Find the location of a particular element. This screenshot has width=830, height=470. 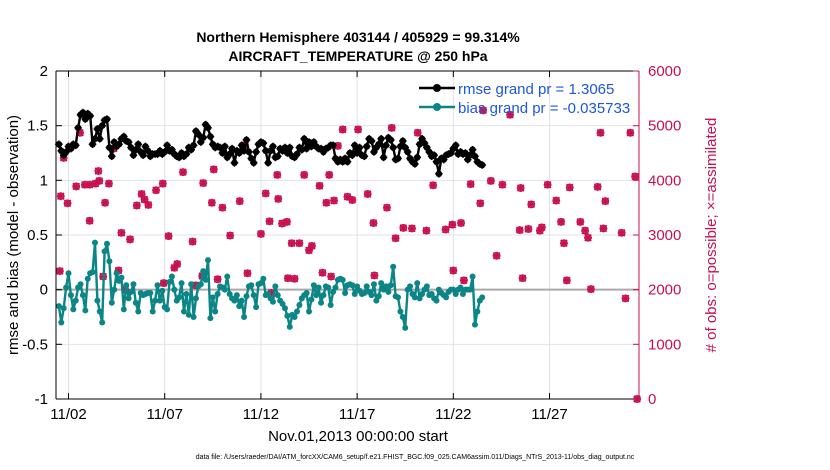

rmse-series is located at coordinates (270, 143).